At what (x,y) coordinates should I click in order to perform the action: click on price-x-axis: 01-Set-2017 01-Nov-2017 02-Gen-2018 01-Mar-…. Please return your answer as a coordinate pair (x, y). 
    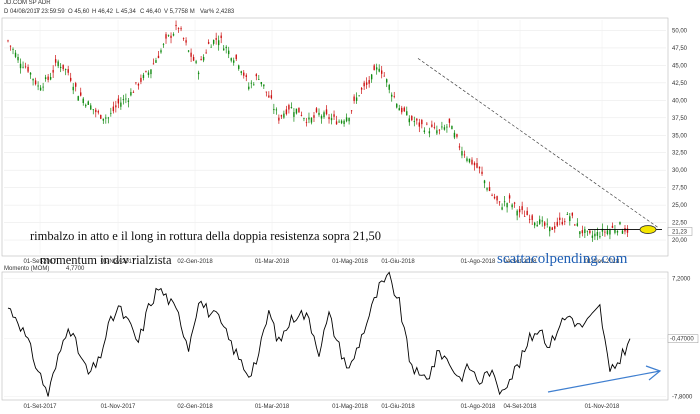
    Looking at the image, I should click on (321, 262).